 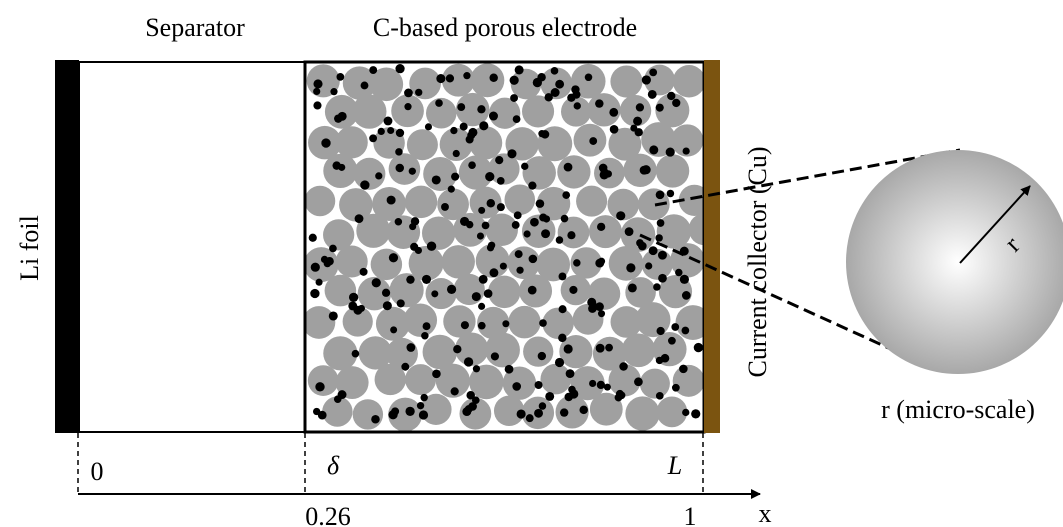 What do you see at coordinates (328, 514) in the screenshot?
I see `delta-value: 0.26` at bounding box center [328, 514].